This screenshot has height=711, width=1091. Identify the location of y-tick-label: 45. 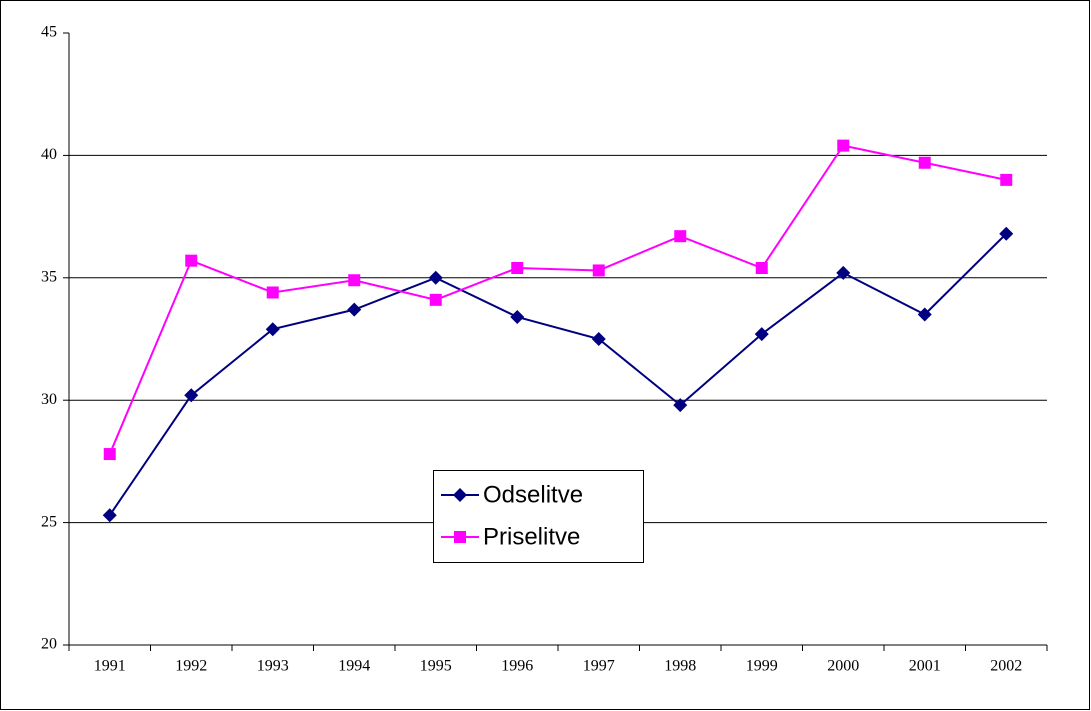
(49, 32).